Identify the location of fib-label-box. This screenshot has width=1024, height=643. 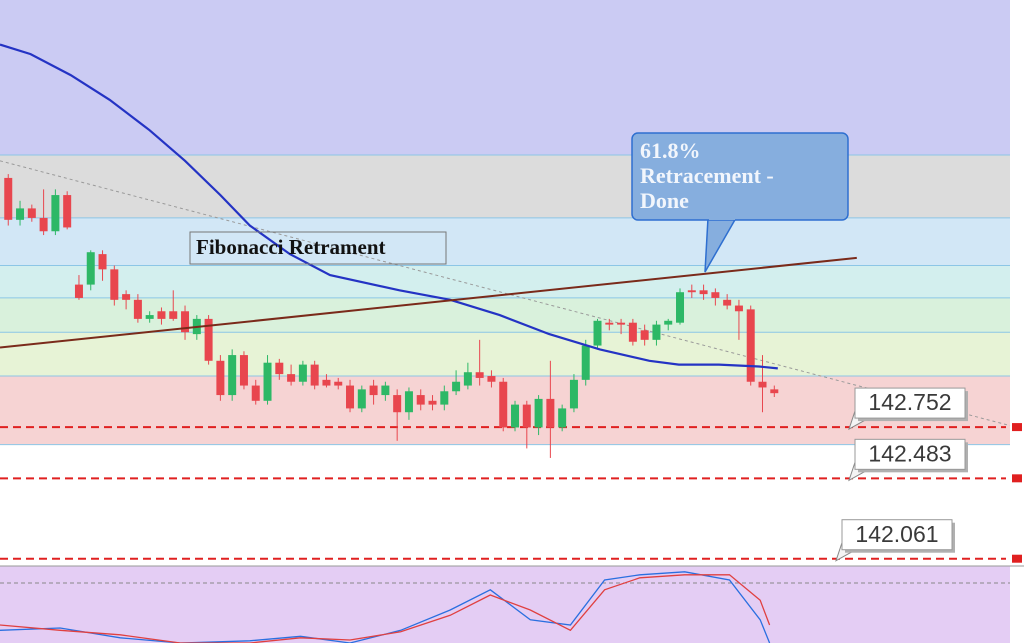
(318, 248).